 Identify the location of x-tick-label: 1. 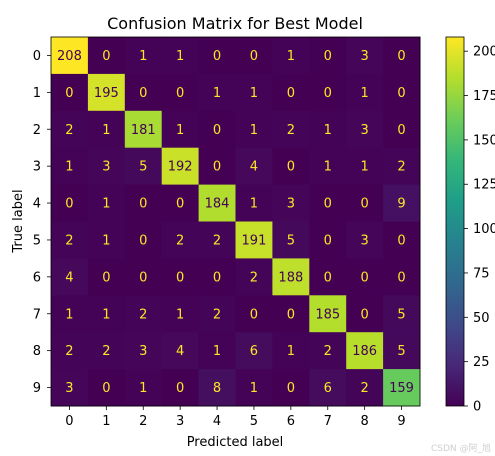
(106, 421).